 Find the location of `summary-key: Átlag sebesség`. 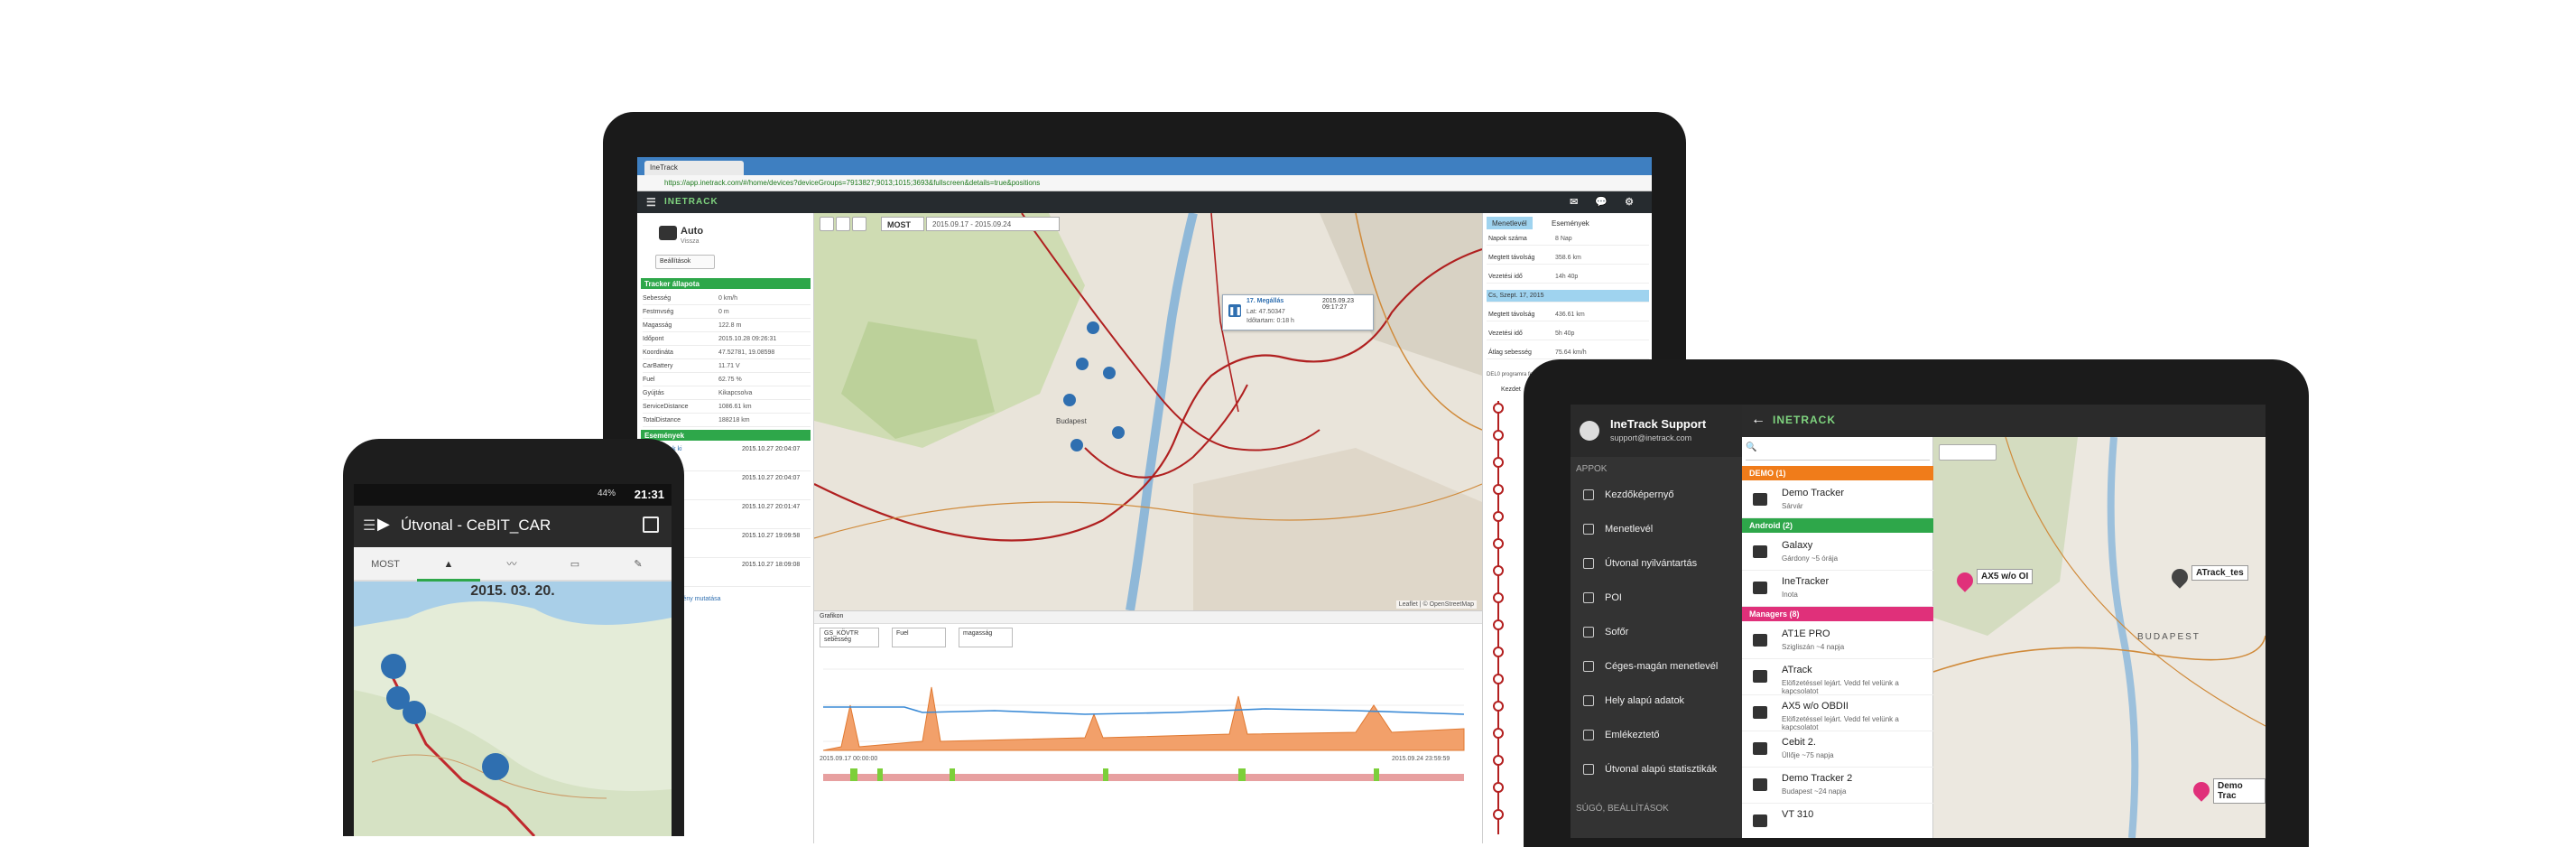

summary-key: Átlag sebesség is located at coordinates (1510, 353).